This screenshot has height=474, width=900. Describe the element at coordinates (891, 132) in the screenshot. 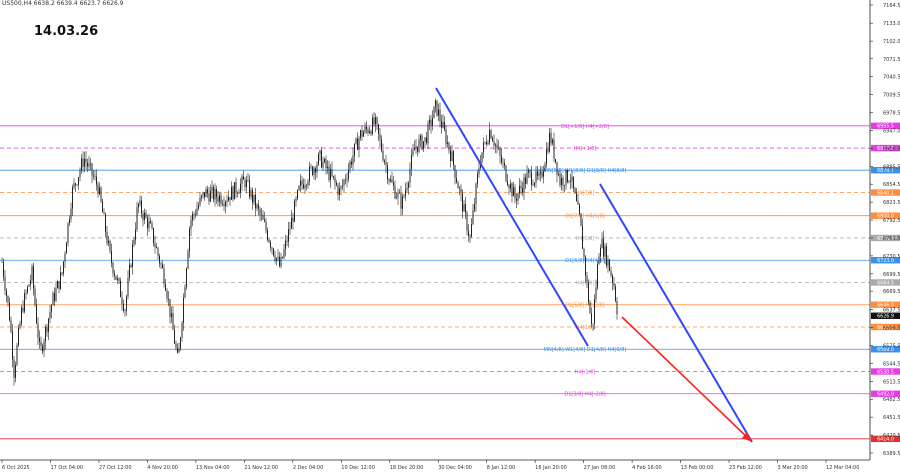

I see `y-tick-label: 6947.0` at that location.